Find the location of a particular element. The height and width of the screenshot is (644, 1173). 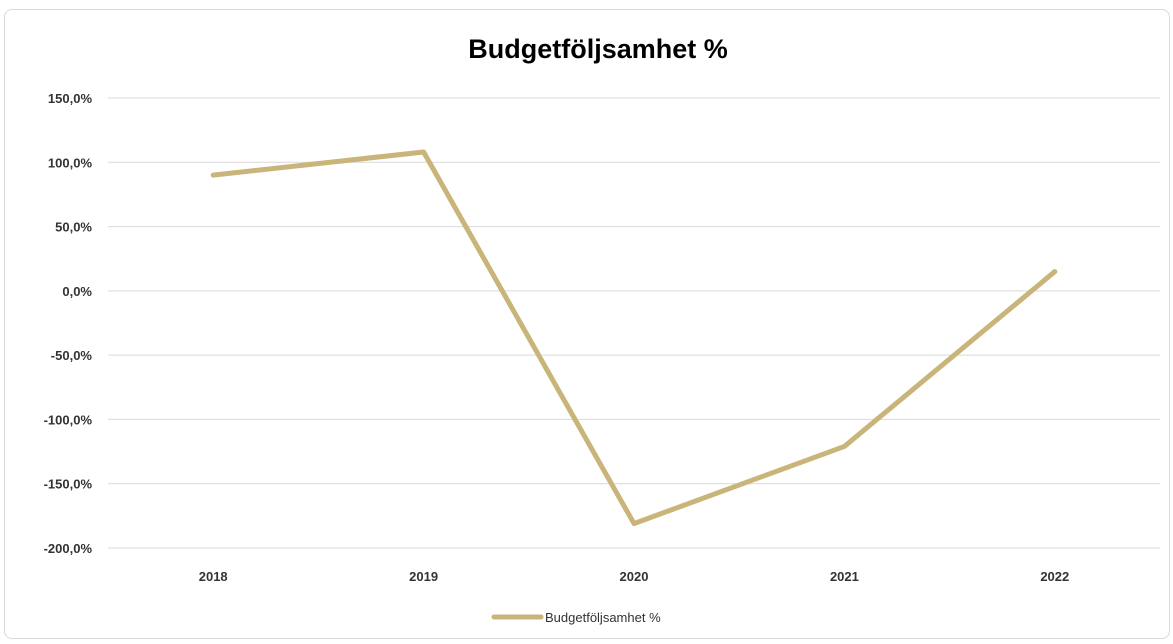

x-tick-label: 2020 is located at coordinates (634, 576).